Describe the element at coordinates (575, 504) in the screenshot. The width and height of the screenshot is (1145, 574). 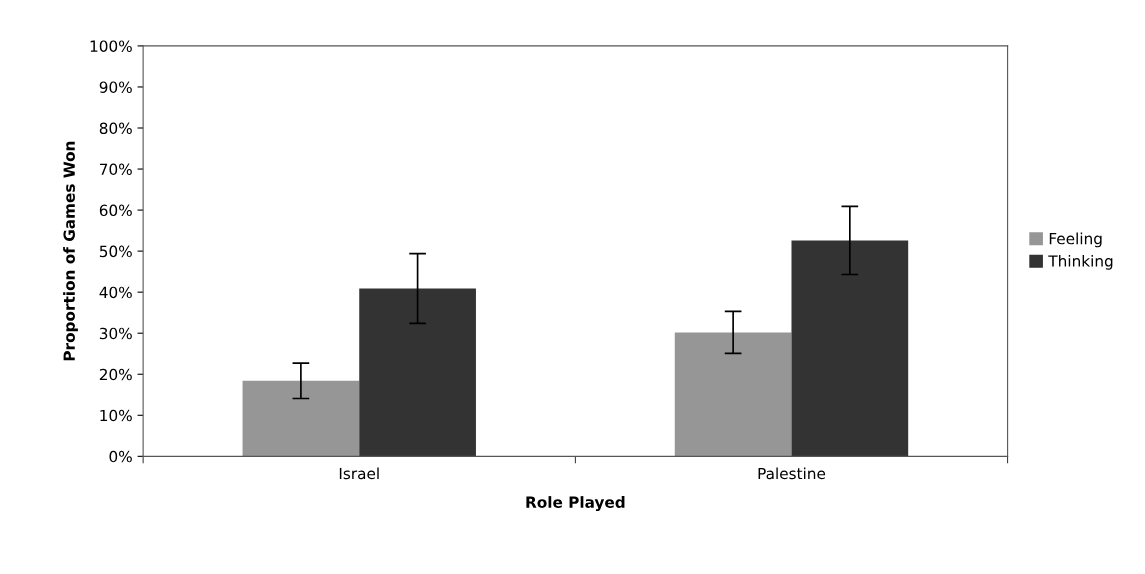
I see `x-axis-title: Role Played` at that location.